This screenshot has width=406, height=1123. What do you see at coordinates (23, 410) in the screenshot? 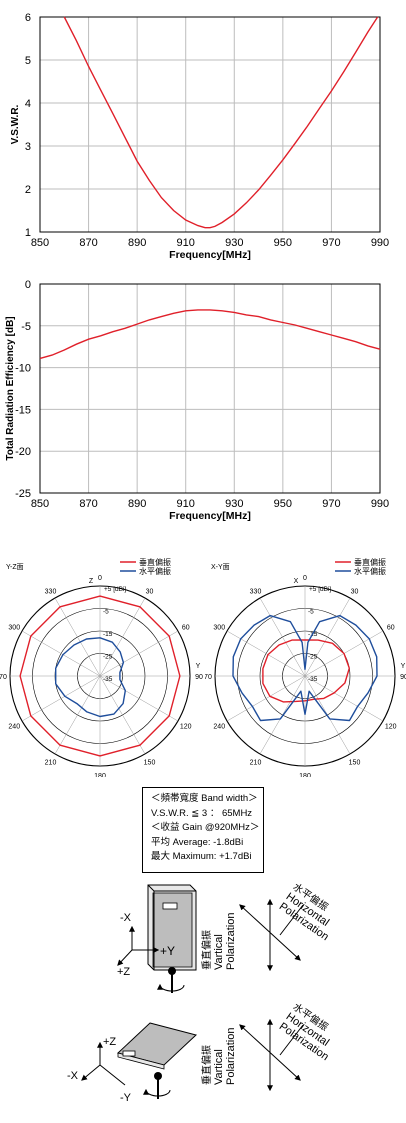
I see `y-tick-label: -15` at bounding box center [23, 410].